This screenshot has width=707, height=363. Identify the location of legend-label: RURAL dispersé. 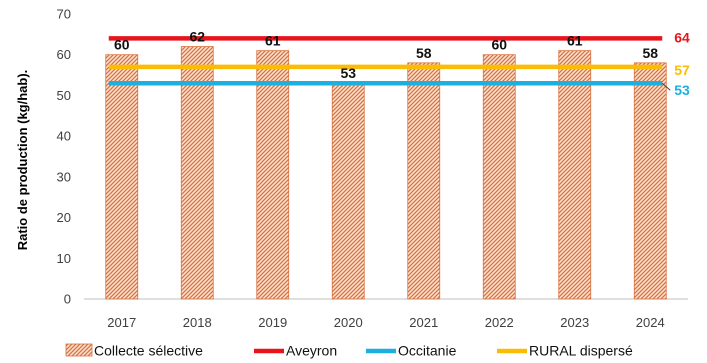
(581, 351).